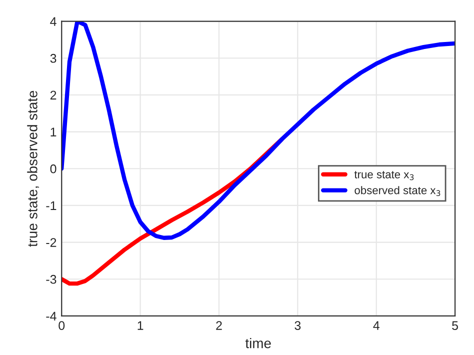  I want to click on y-tick-label: -3, so click(51, 279).